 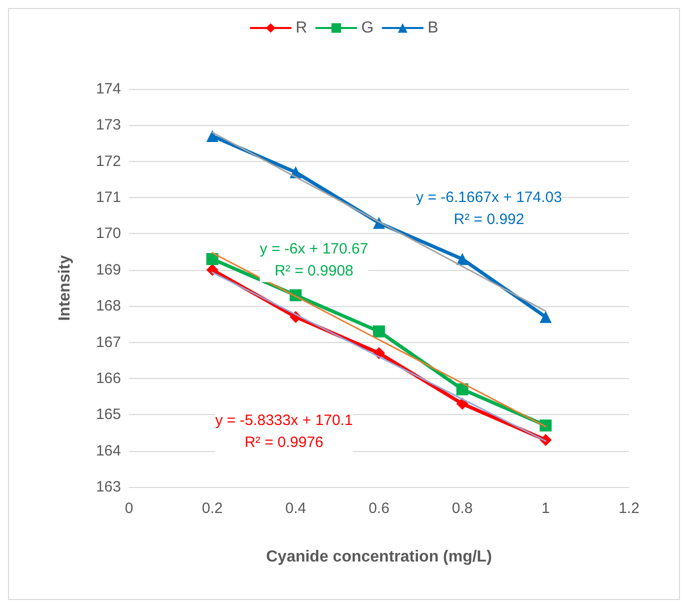 I want to click on y-tick-label: 173, so click(x=108, y=125).